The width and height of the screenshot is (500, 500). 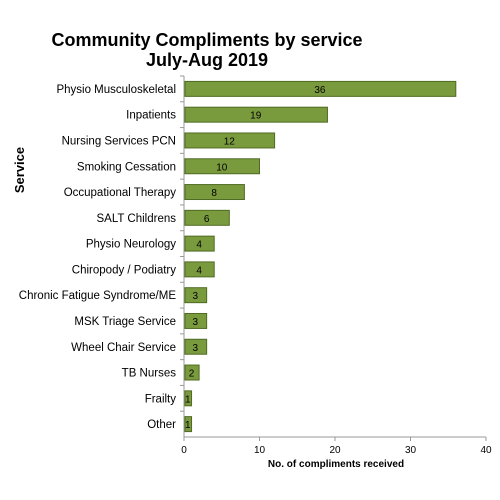 I want to click on category-label: Frailty, so click(x=161, y=399).